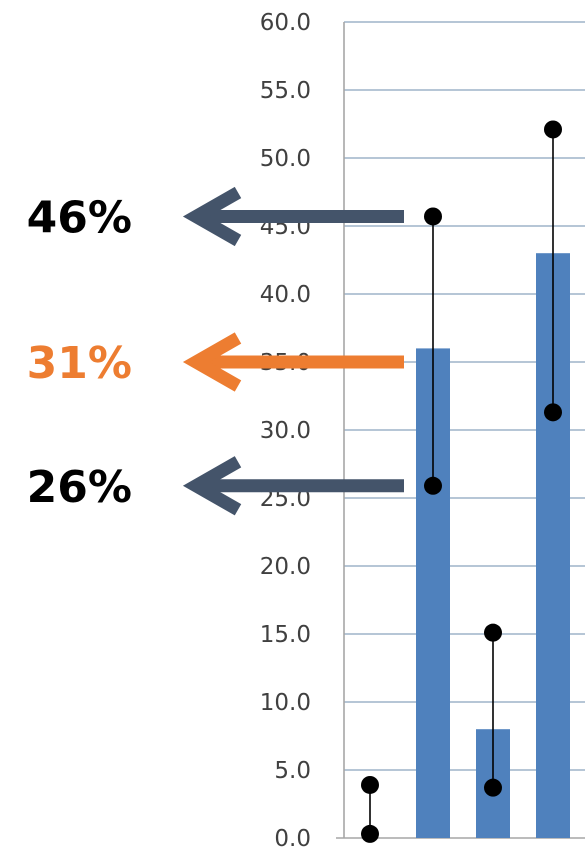  Describe the element at coordinates (285, 635) in the screenshot. I see `y-tick-label: 15.0` at that location.